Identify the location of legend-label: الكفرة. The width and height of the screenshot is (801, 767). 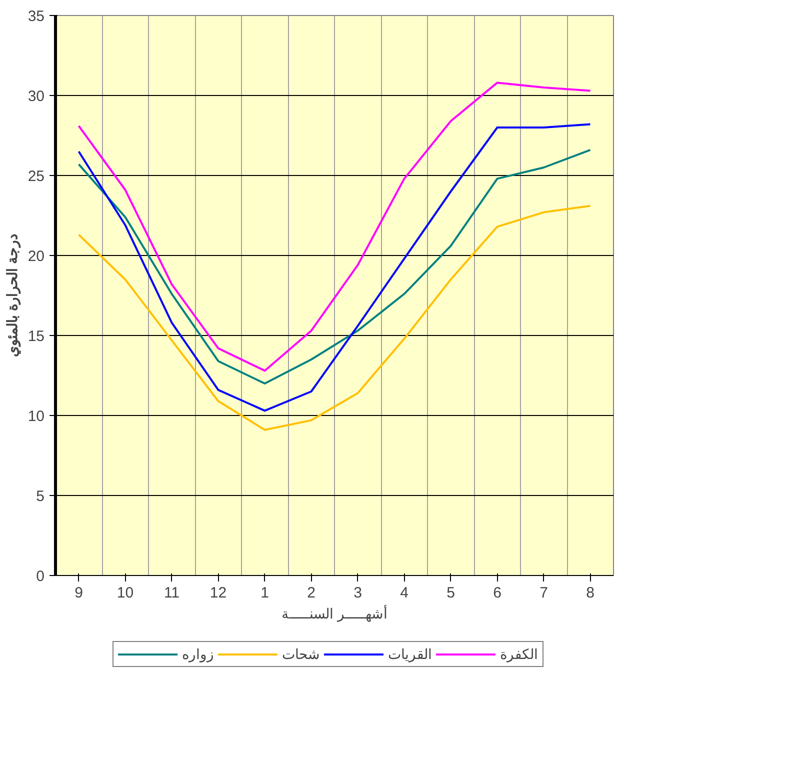
(519, 654).